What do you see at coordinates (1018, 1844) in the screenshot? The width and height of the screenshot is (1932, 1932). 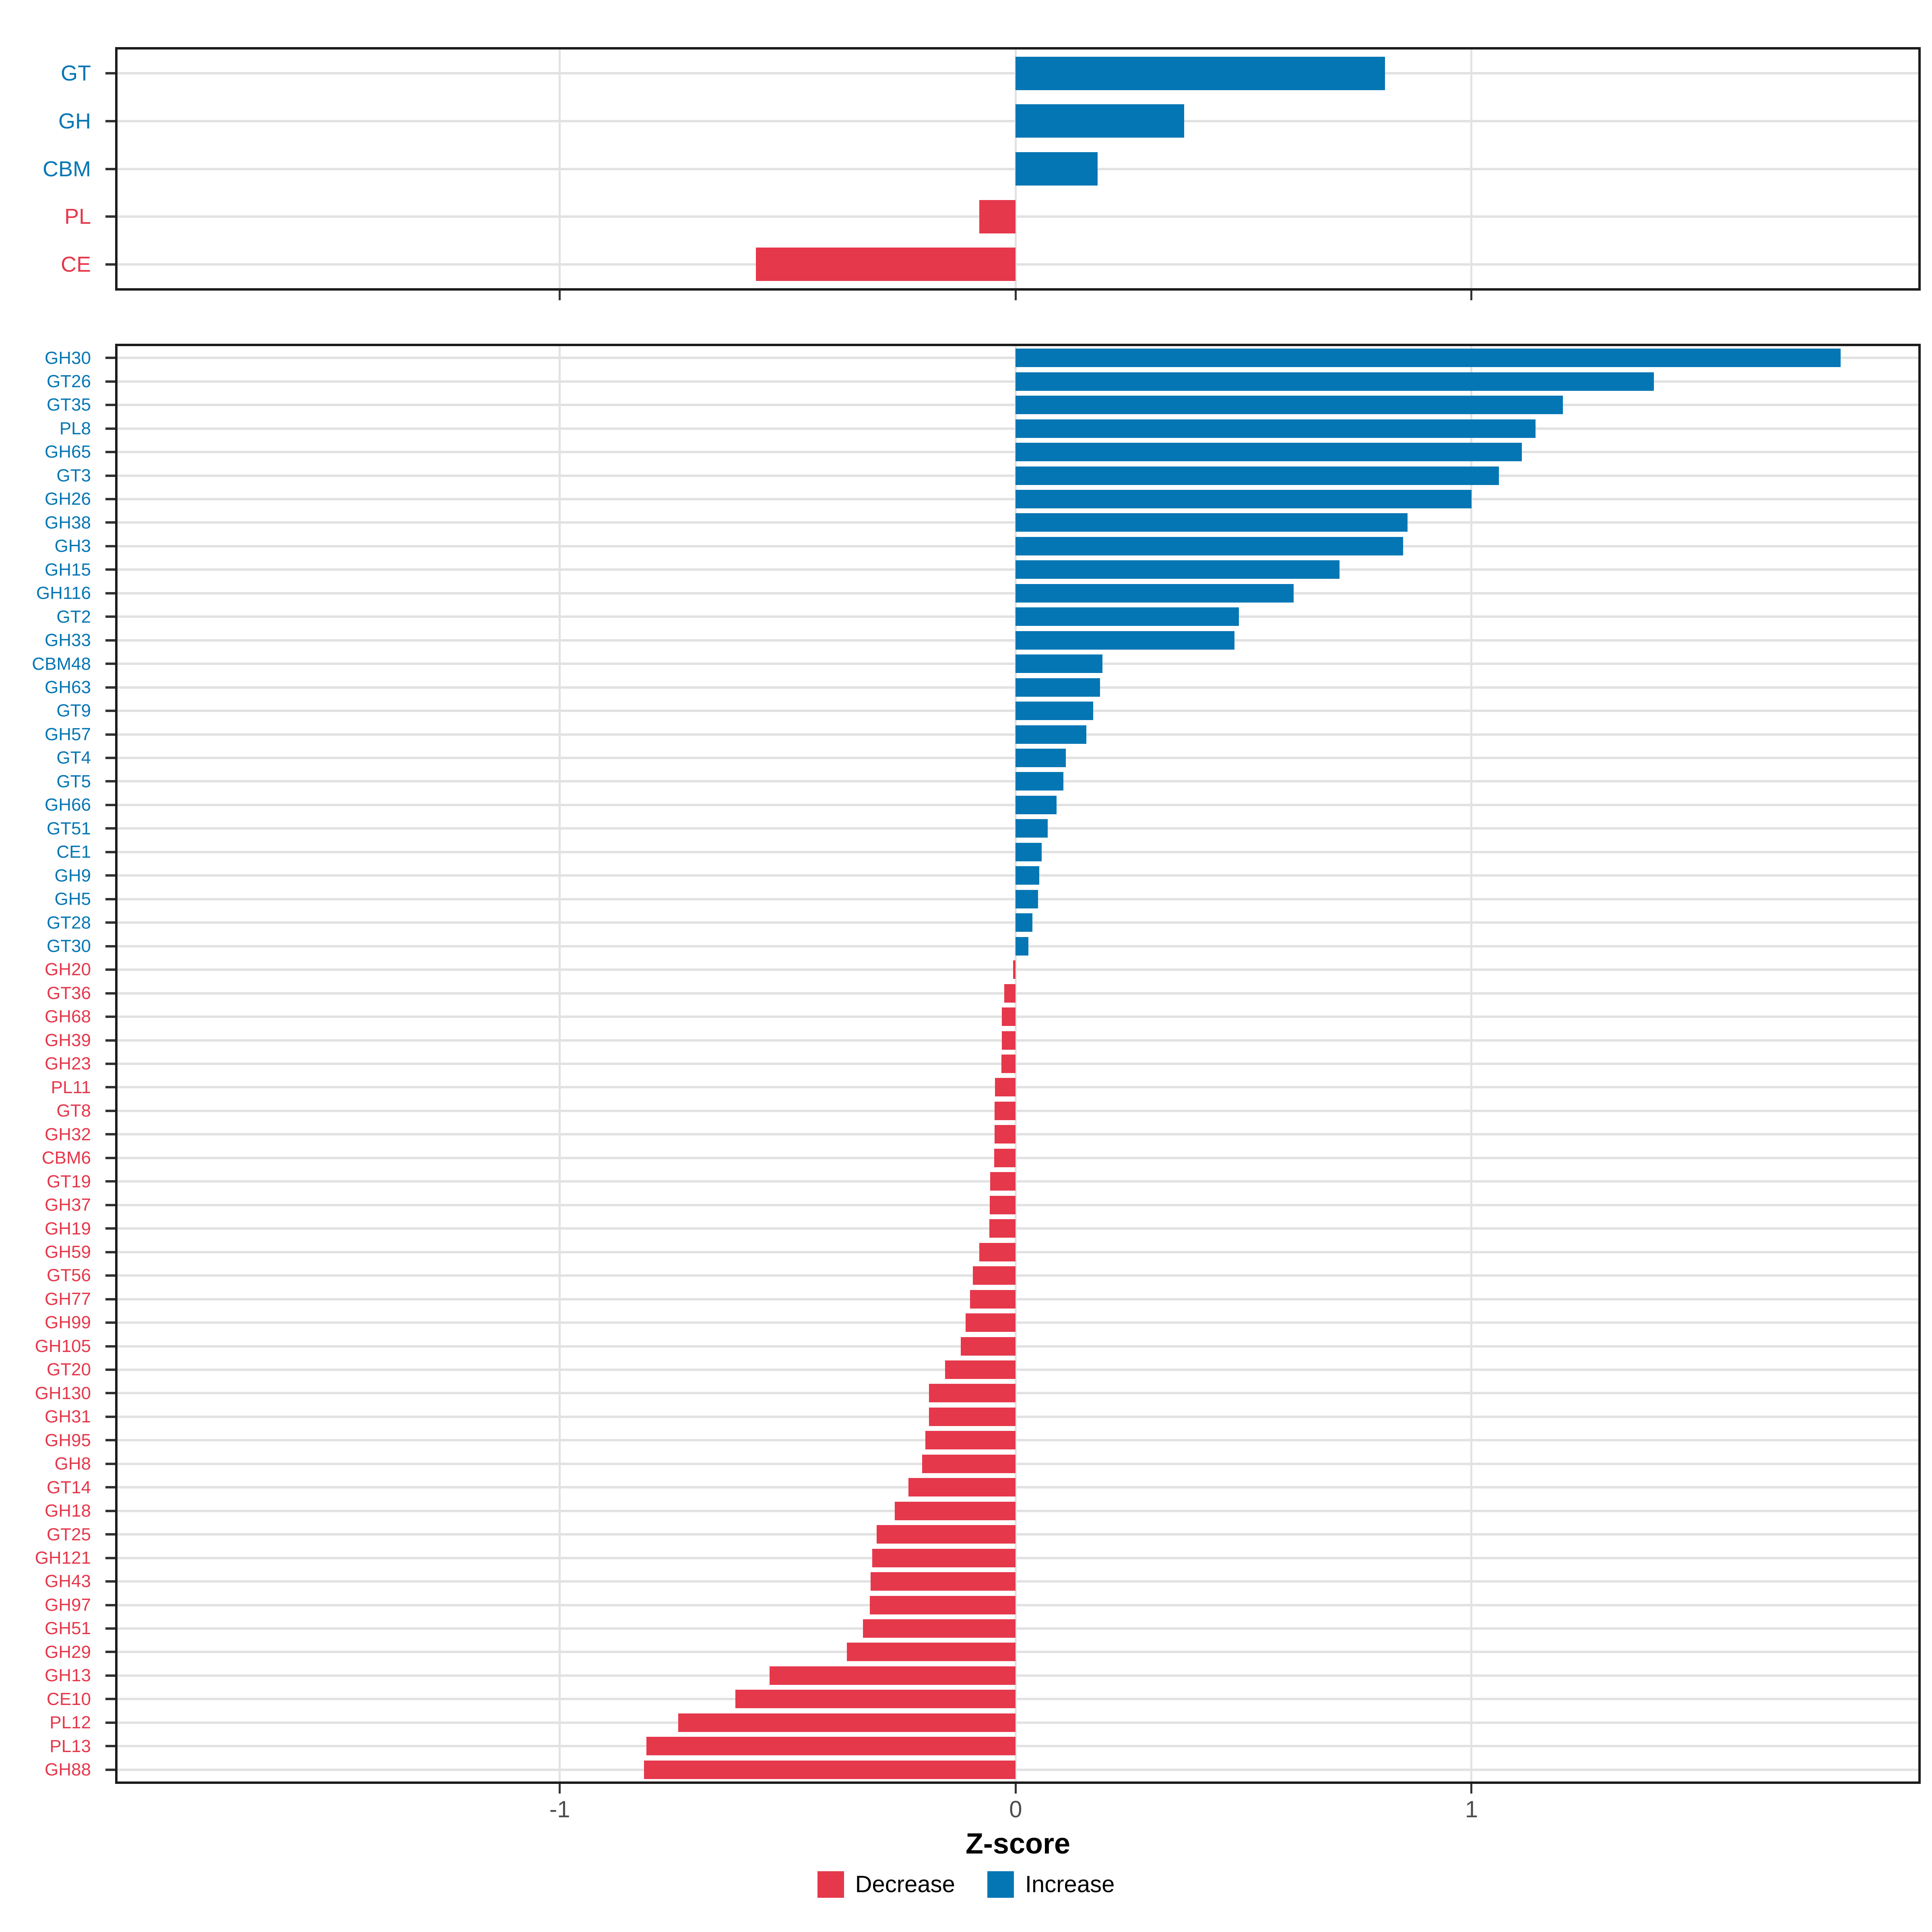 I see `x-axis-title: Z-score` at bounding box center [1018, 1844].